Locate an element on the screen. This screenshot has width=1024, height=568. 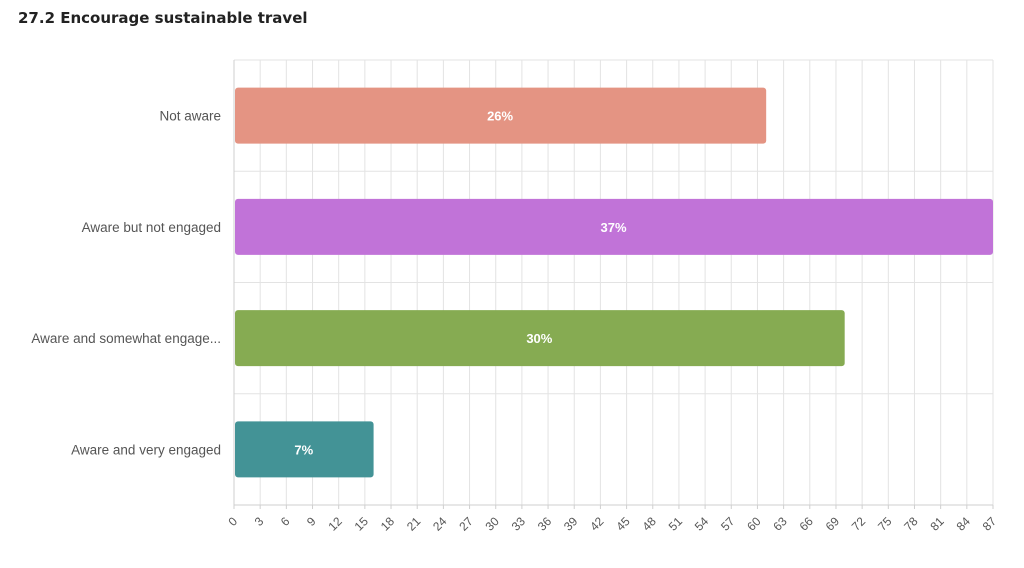
x-tick-label: 81 is located at coordinates (937, 524).